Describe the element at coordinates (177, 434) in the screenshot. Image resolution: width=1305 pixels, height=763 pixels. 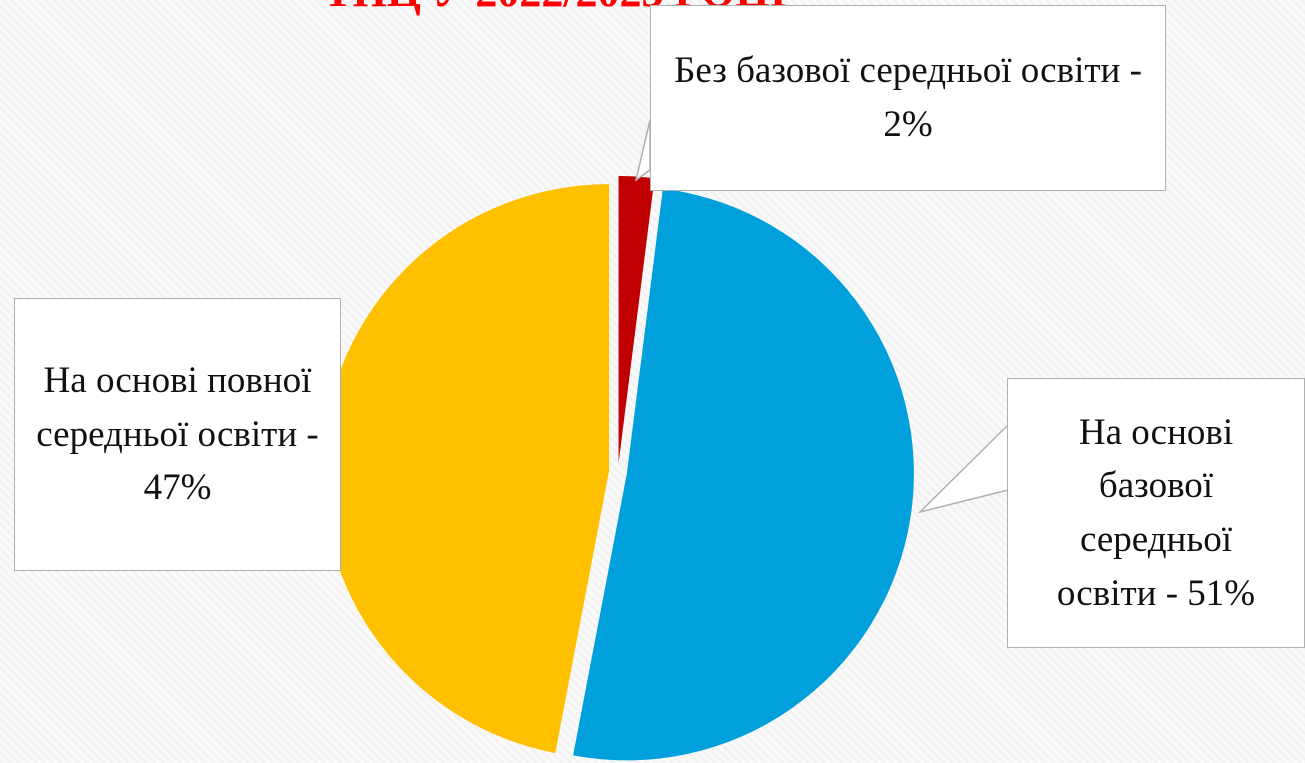
I see `data-label: На основі повної середньої освіти - 47%` at that location.